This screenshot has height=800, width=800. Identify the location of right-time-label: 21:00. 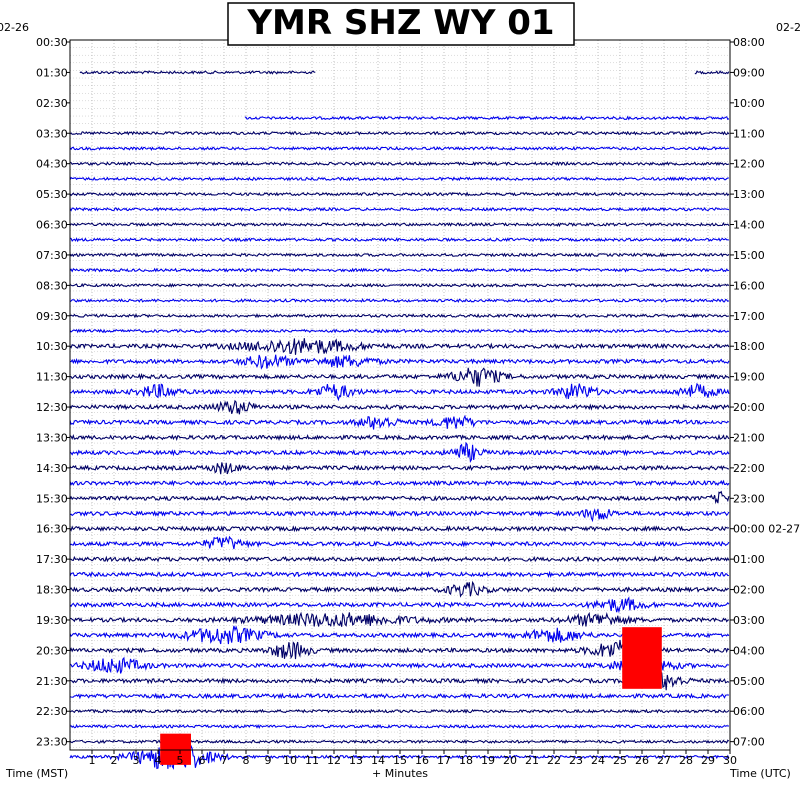
(749, 437).